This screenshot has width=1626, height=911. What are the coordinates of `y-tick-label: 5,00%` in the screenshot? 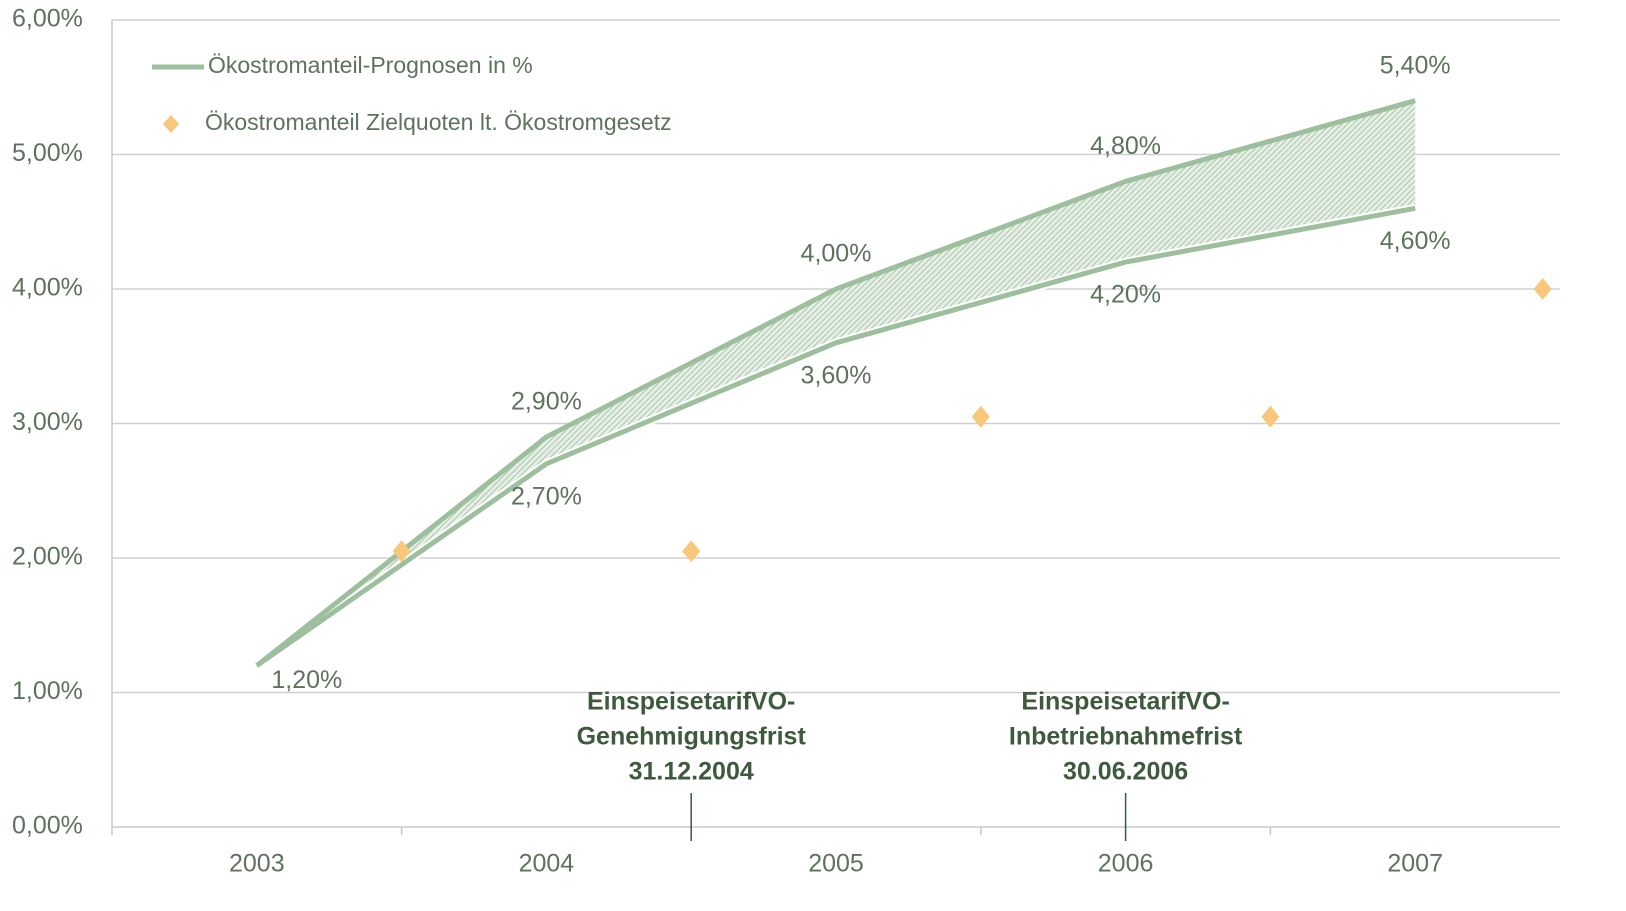 It's located at (47, 153).